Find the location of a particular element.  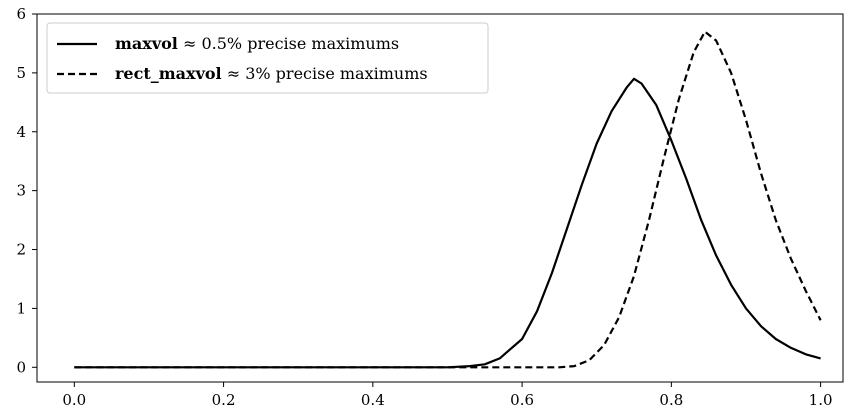

y-tick-label: 2 is located at coordinates (21, 250).